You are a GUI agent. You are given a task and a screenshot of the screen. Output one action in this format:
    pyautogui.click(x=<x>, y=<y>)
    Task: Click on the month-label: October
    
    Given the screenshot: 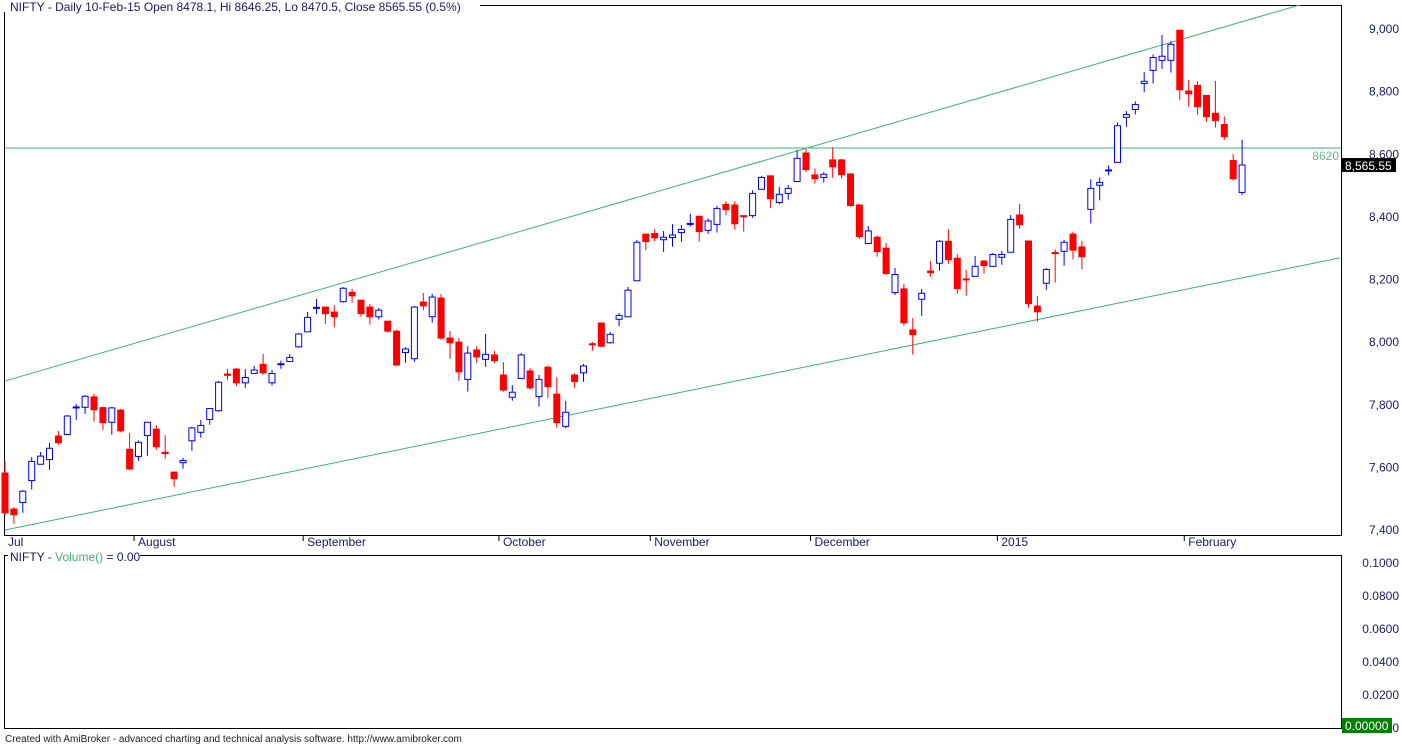 What is the action you would take?
    pyautogui.click(x=524, y=542)
    